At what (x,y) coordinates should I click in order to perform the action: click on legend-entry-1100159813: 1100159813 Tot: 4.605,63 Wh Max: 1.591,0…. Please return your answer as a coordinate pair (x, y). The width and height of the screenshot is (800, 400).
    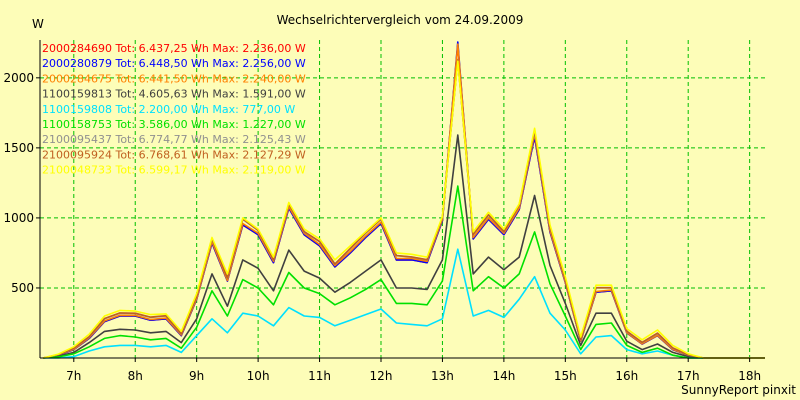
    Looking at the image, I should click on (174, 94).